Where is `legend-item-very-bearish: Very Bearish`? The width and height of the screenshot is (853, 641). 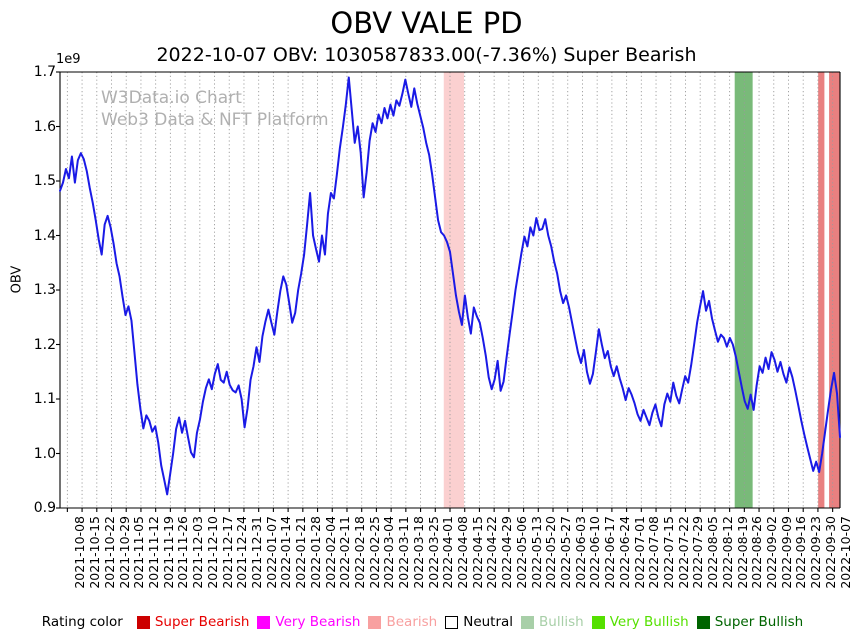 legend-item-very-bearish: Very Bearish is located at coordinates (308, 622).